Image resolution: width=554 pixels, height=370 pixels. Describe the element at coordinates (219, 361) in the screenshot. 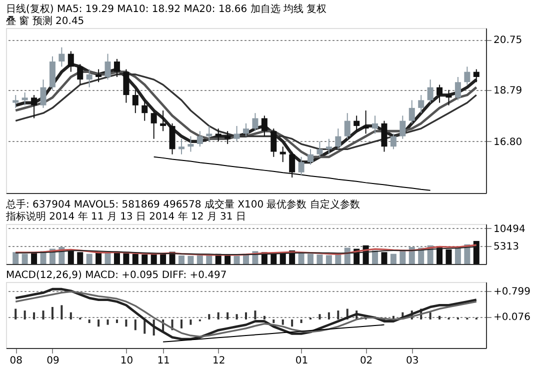

I see `x-tick-label: 12` at that location.